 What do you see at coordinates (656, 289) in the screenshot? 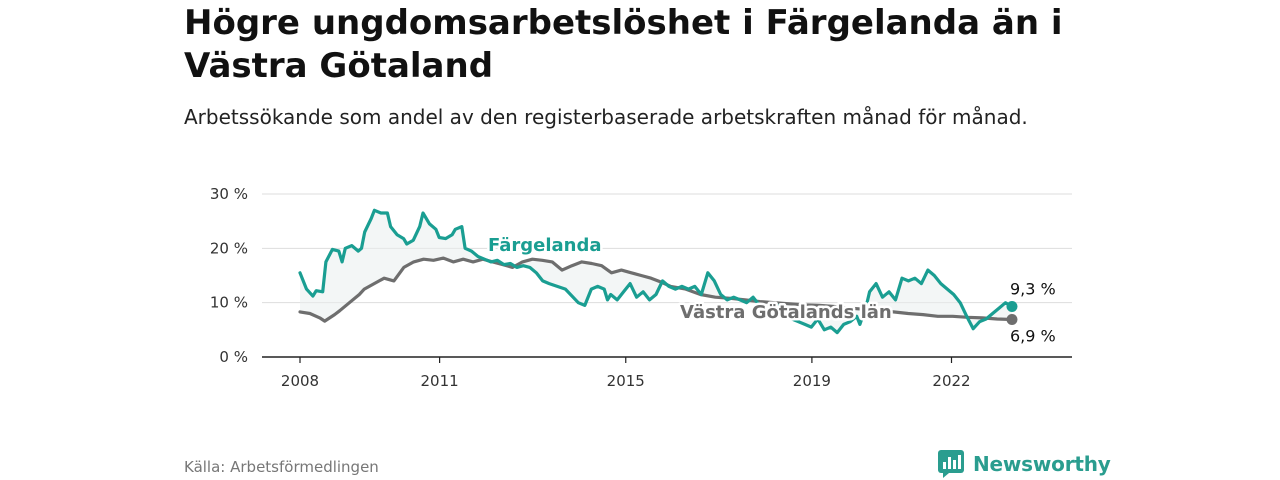
I see `series-line-vastra-gotaland` at bounding box center [656, 289].